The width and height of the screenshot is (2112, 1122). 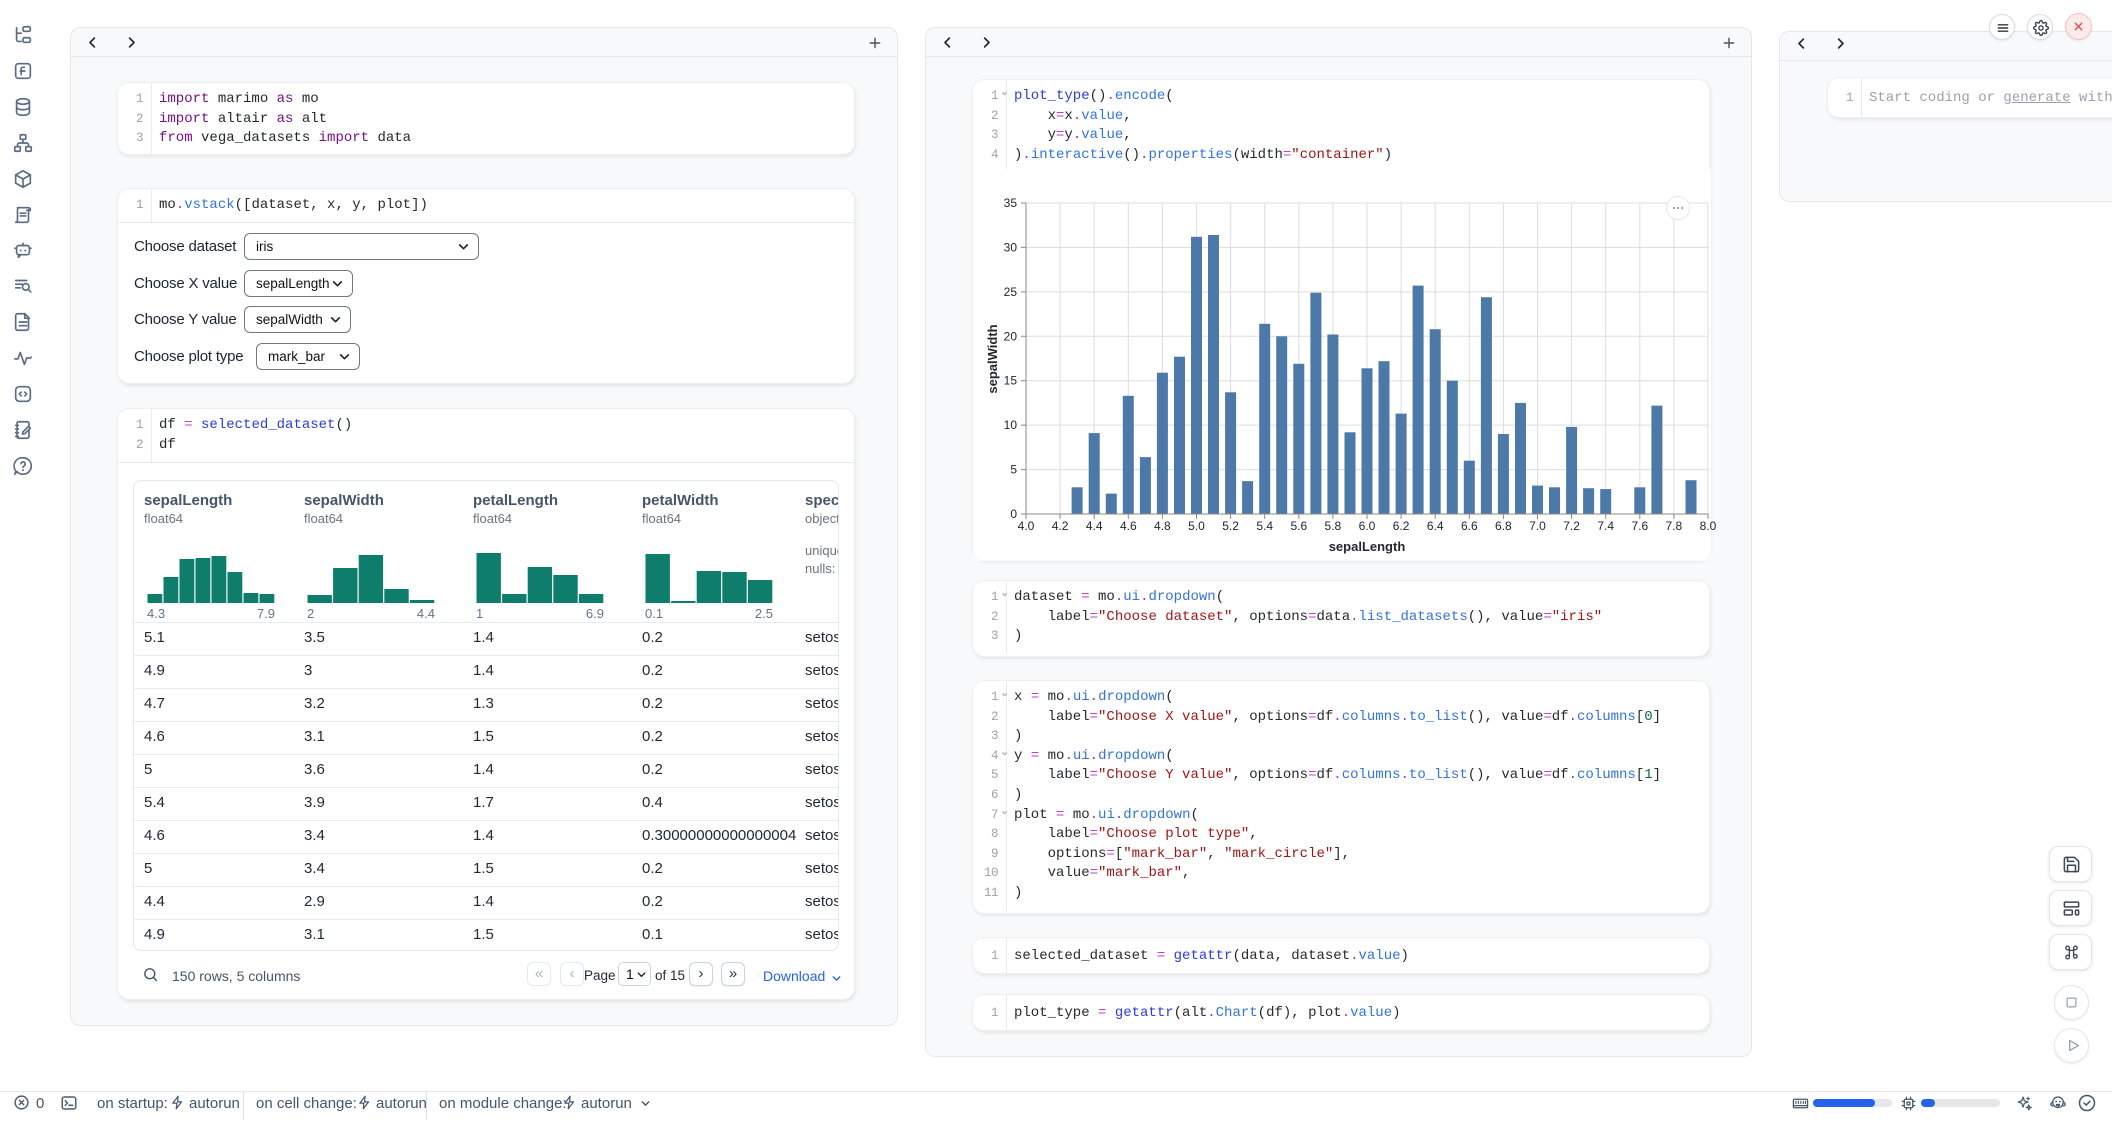 I want to click on svg-text: 5.2, so click(x=1230, y=526).